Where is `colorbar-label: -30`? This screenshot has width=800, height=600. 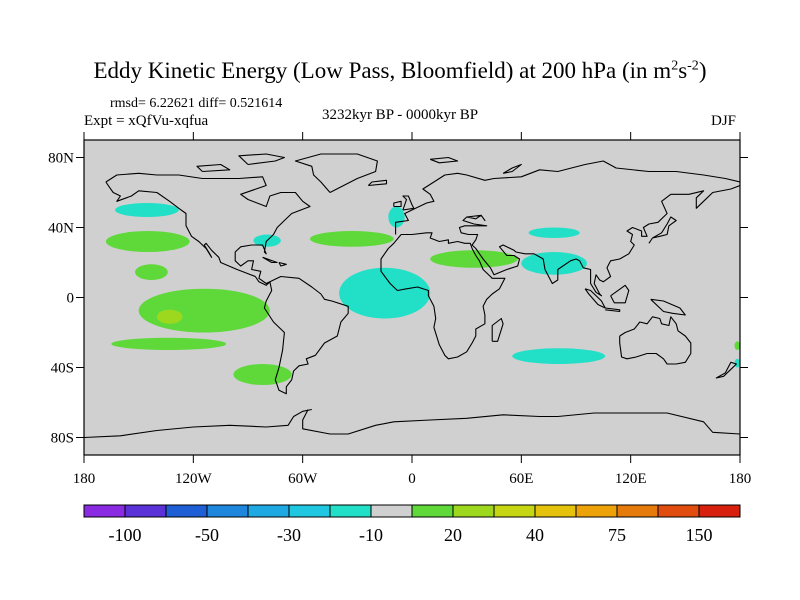 colorbar-label: -30 is located at coordinates (289, 535).